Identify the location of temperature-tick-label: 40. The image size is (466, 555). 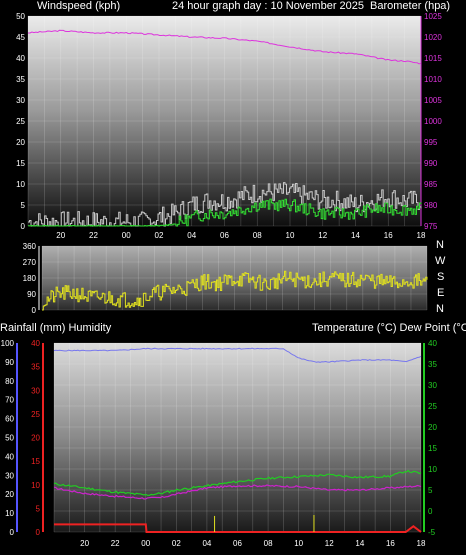
(432, 343).